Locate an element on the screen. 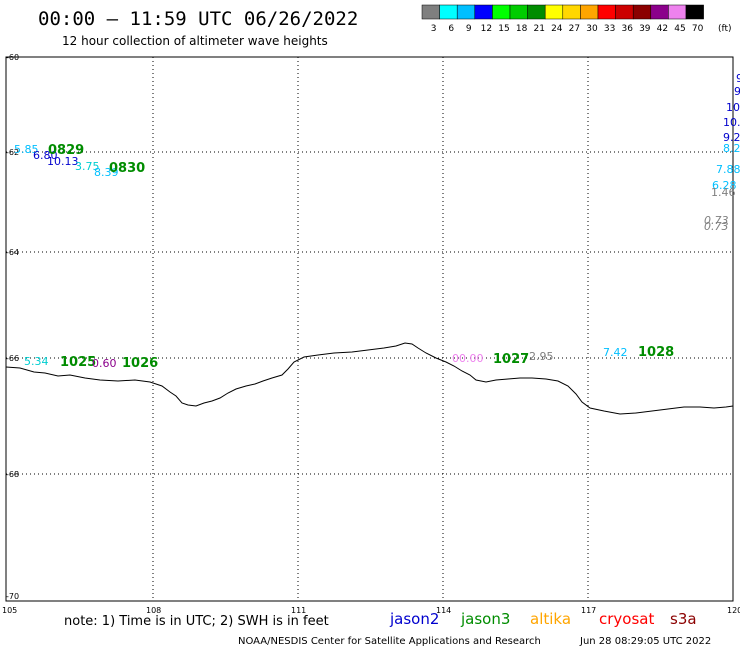 This screenshot has height=650, width=740. swh-label: 6.80 is located at coordinates (45, 155).